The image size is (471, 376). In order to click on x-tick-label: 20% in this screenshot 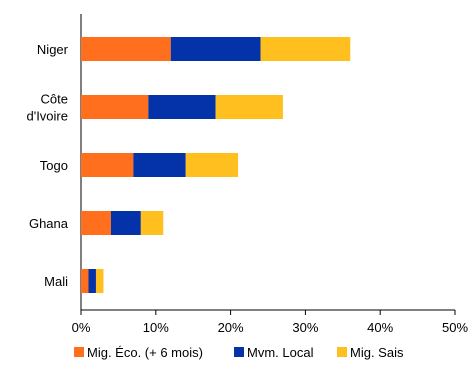, I will do `click(231, 327)`.